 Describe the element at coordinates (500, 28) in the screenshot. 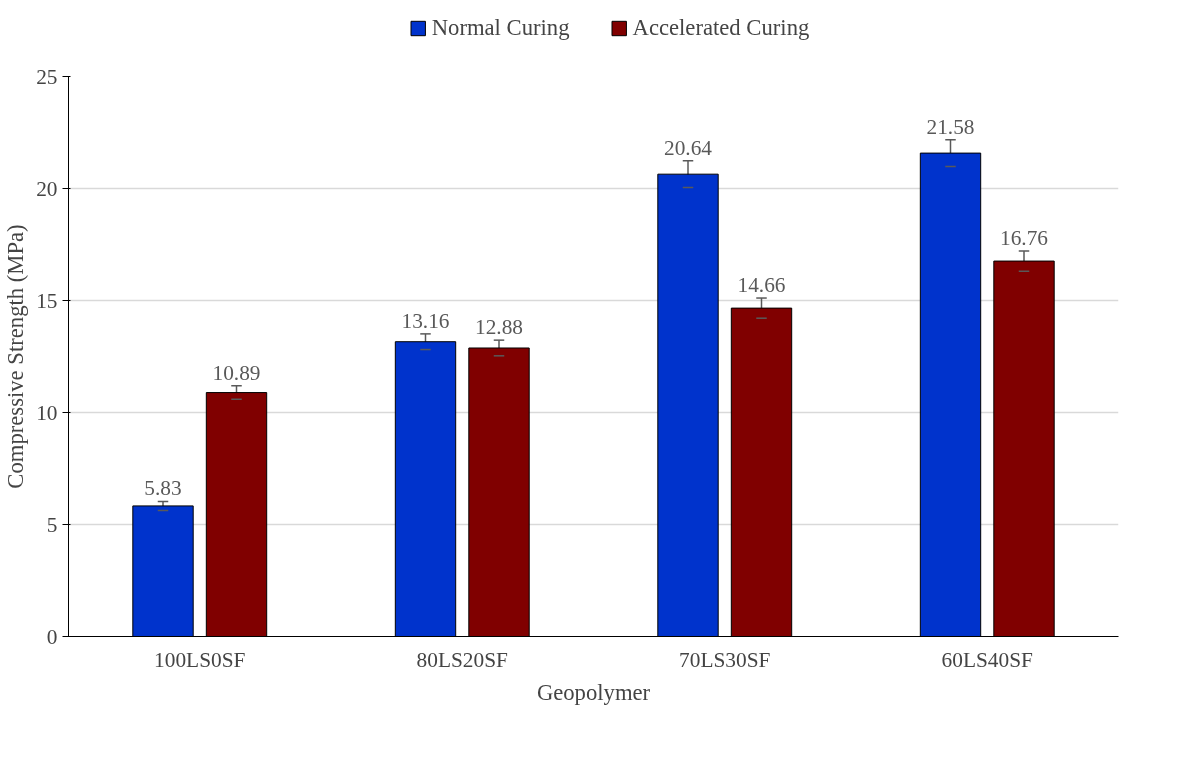

I see `legend-label: Normal Curing` at that location.